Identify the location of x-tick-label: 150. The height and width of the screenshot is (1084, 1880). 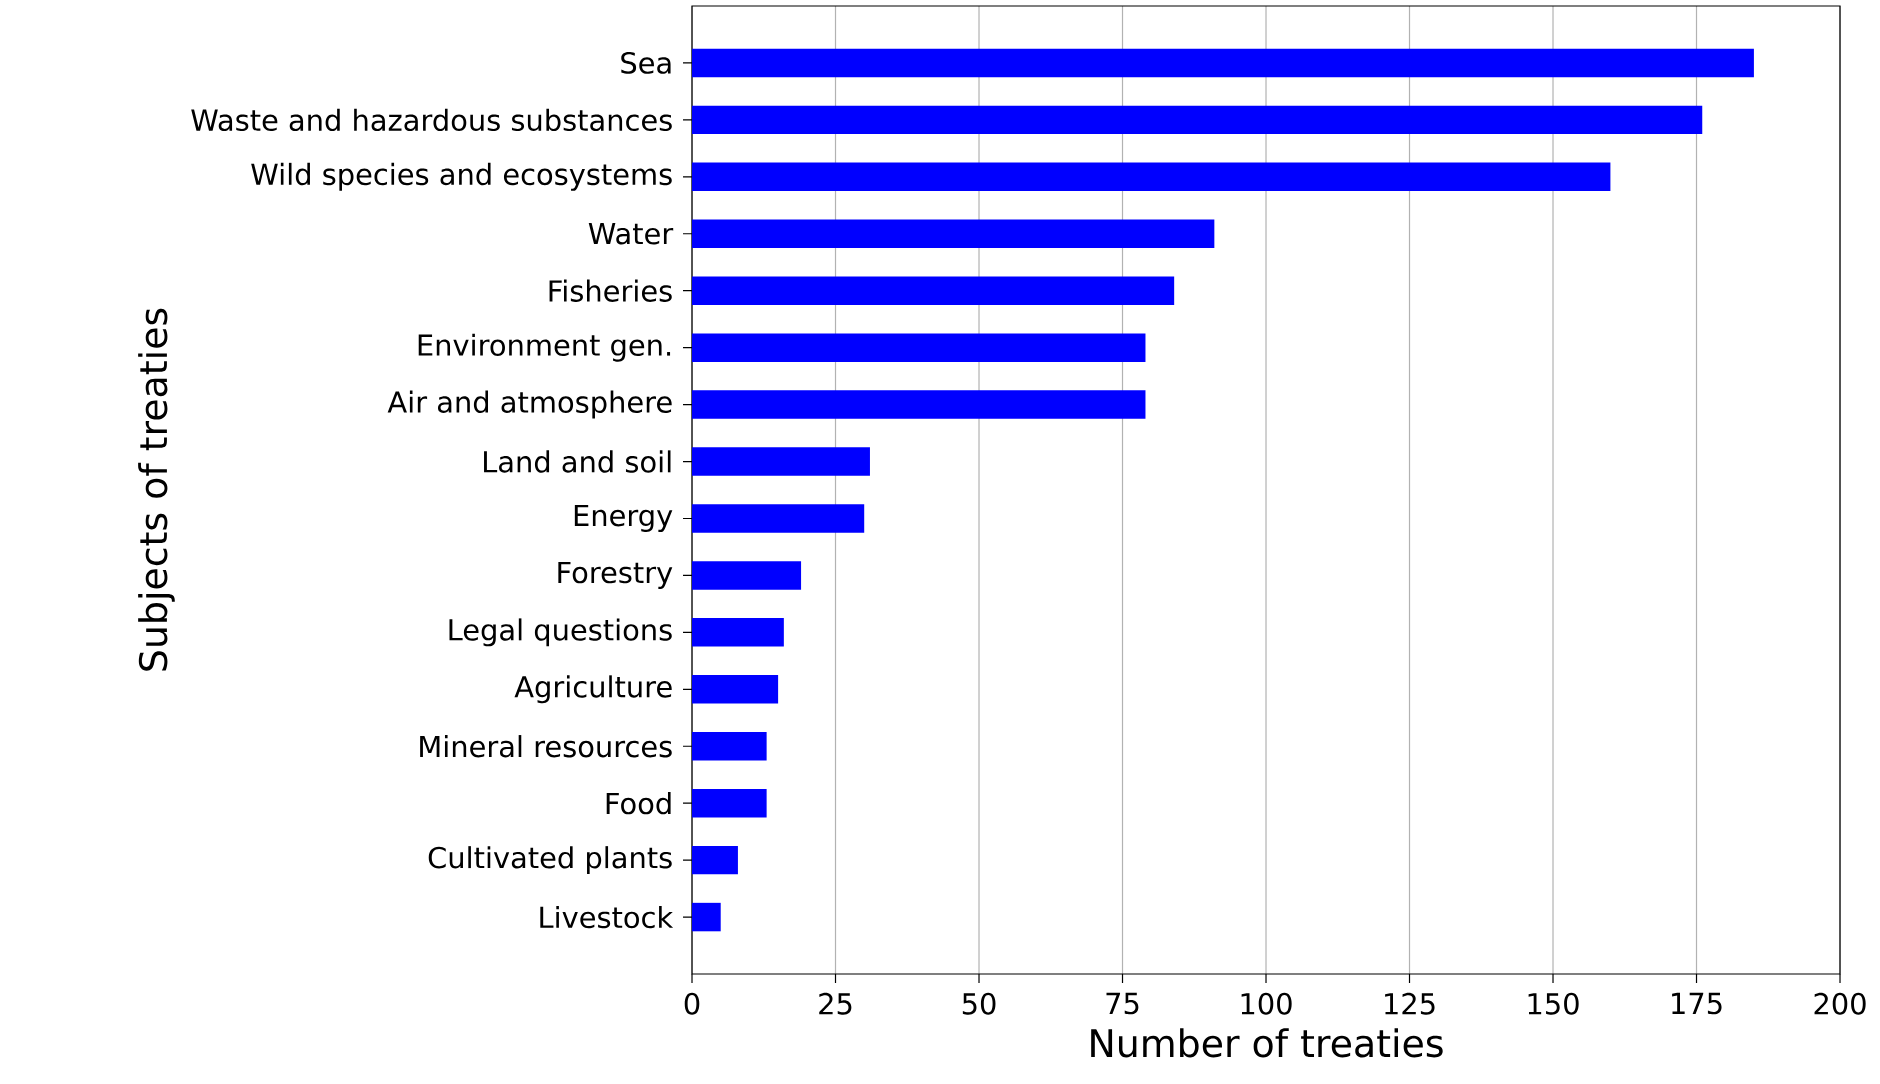
(1553, 1003).